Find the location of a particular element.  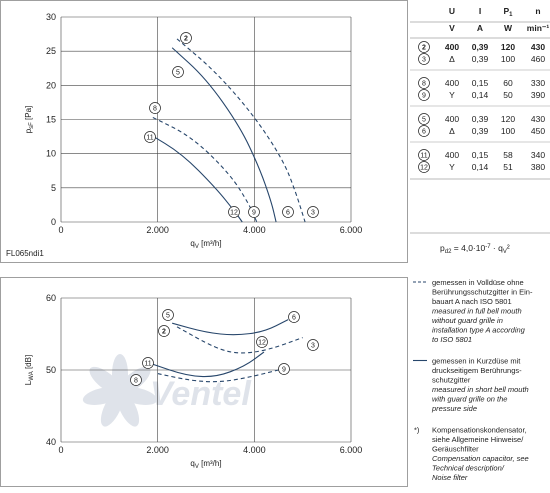

y-tick-label: 15 is located at coordinates (51, 120).